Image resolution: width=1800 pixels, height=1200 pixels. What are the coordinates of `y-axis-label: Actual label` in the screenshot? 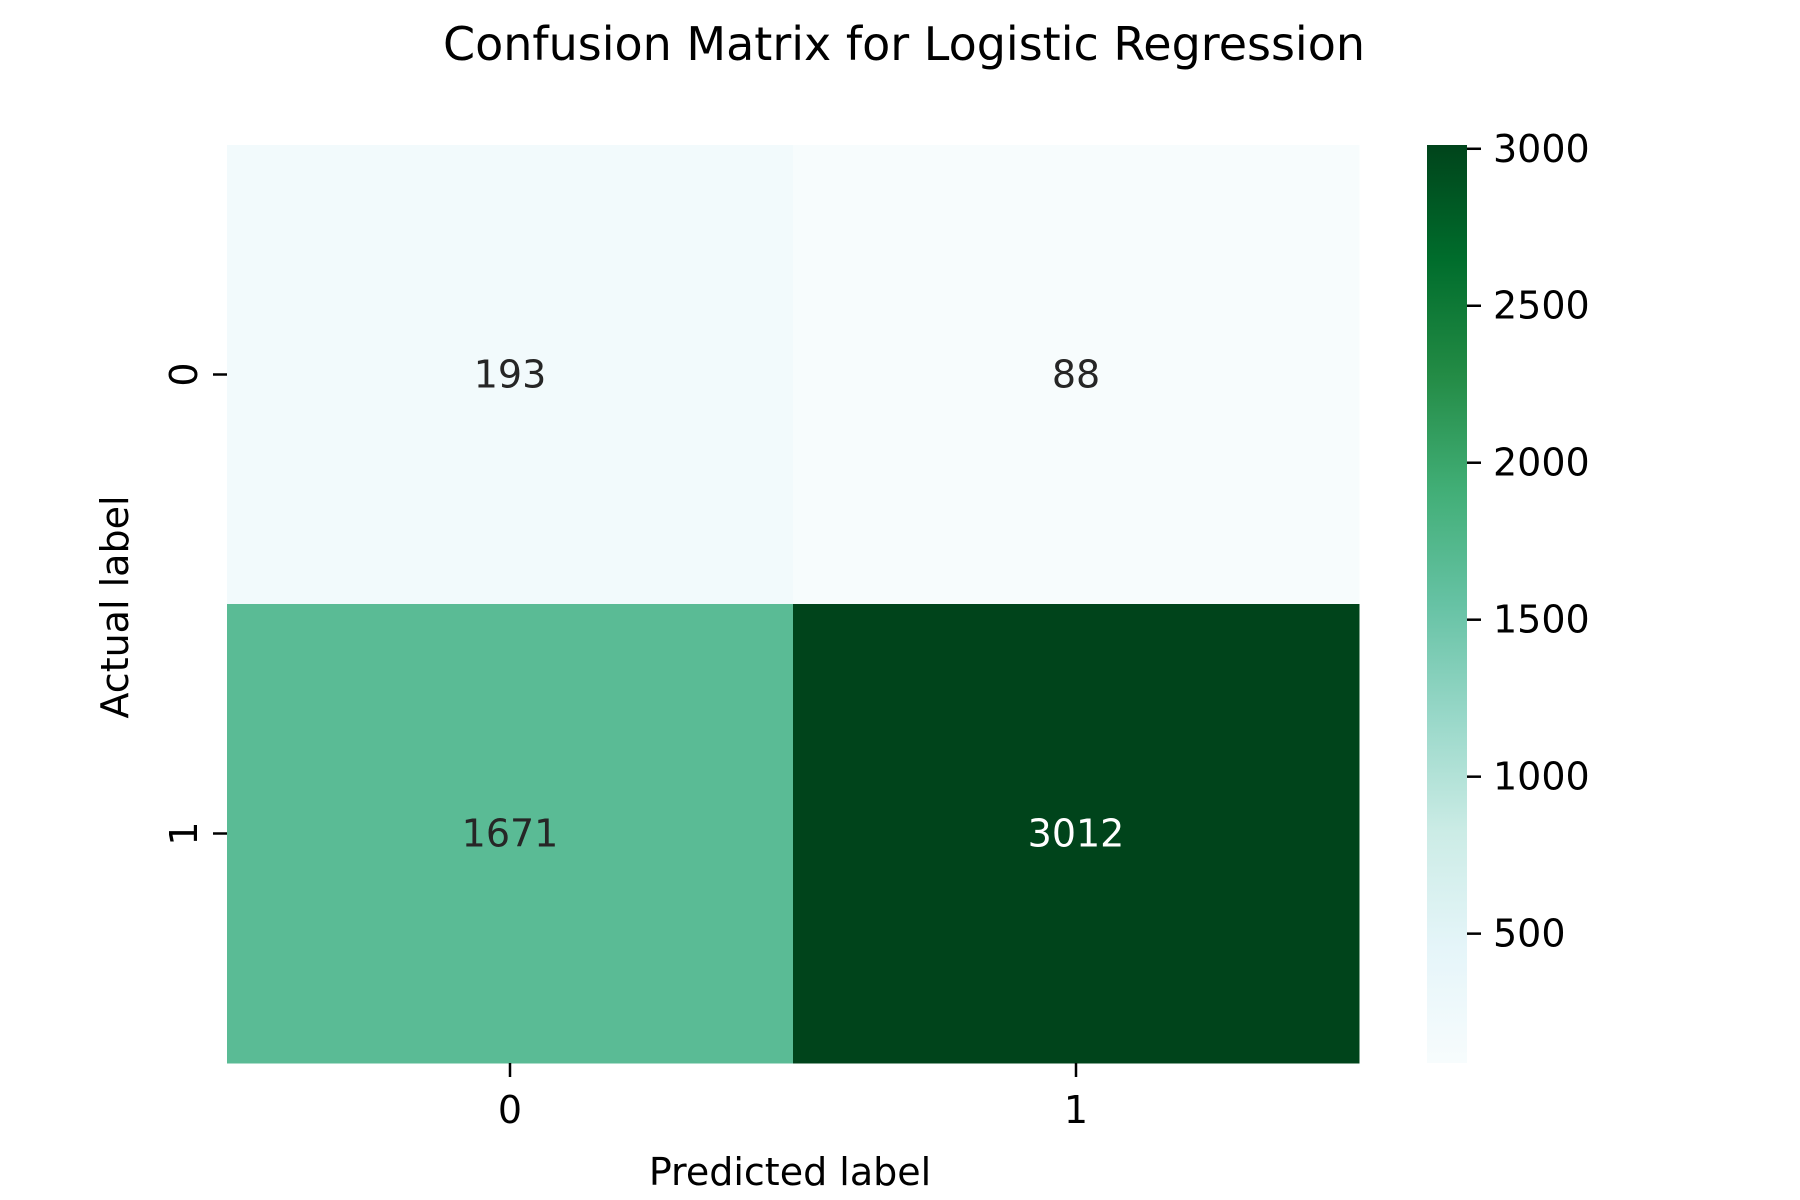 It's located at (115, 606).